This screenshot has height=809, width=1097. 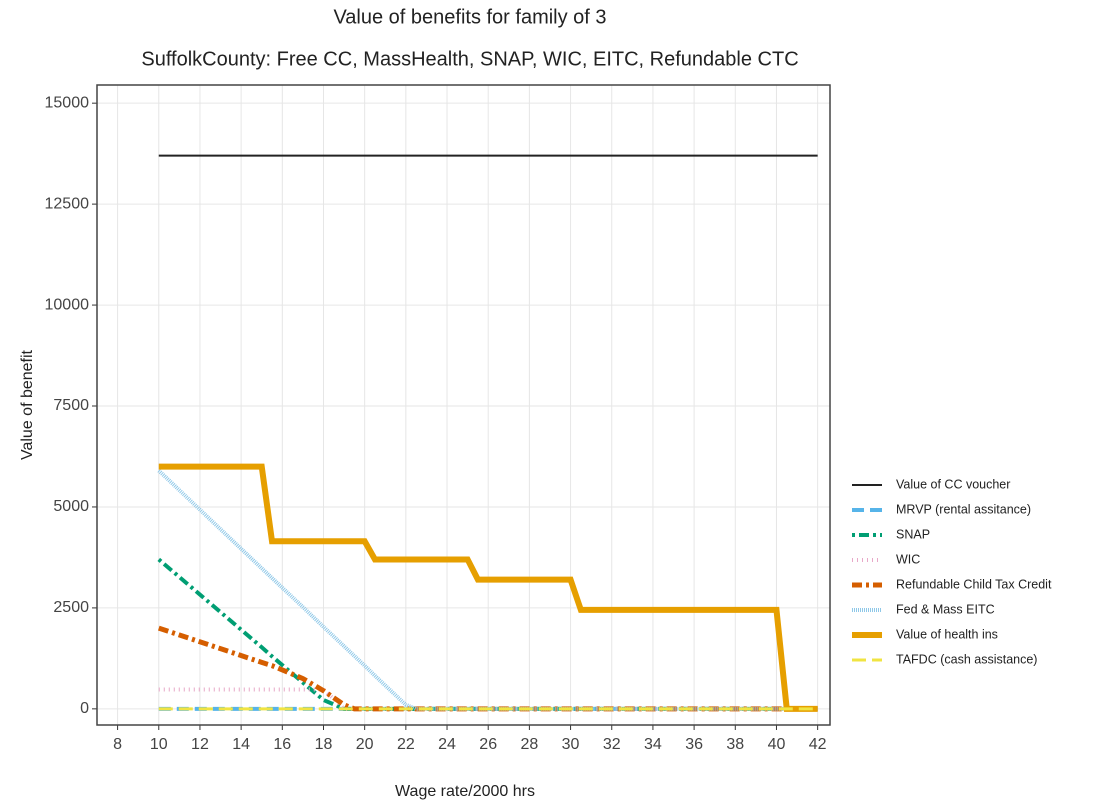 What do you see at coordinates (200, 744) in the screenshot?
I see `x-tick-label: 12` at bounding box center [200, 744].